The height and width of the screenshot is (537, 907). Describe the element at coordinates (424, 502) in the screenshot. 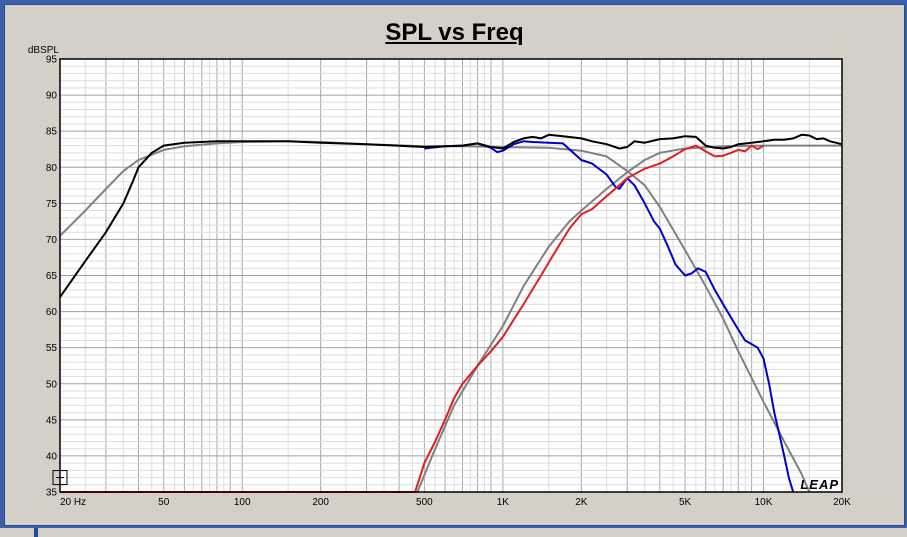

I see `x-tick-label: 500` at that location.